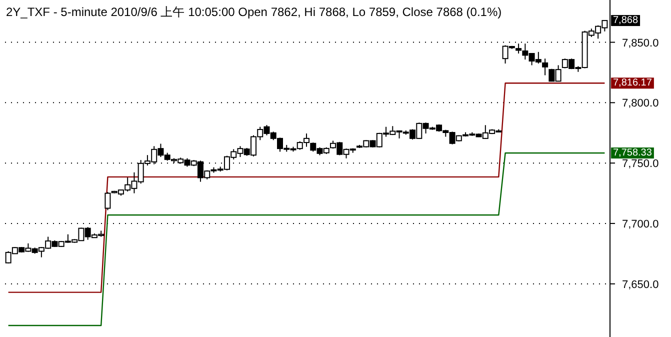  What do you see at coordinates (640, 284) in the screenshot?
I see `y-tick-label: 7,650.0` at bounding box center [640, 284].